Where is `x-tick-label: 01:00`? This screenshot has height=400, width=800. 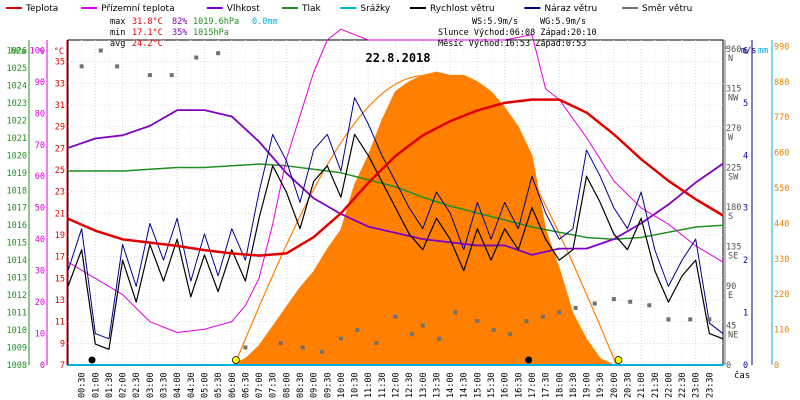 x-tick-label: 01:00 is located at coordinates (96, 385).